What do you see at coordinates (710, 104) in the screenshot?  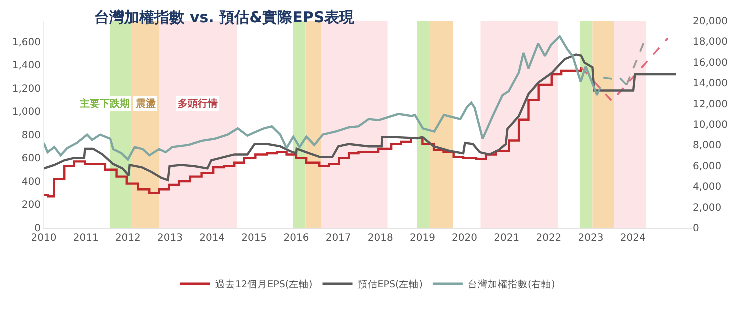 I see `y2-tick-label: 12,000` at bounding box center [710, 104].